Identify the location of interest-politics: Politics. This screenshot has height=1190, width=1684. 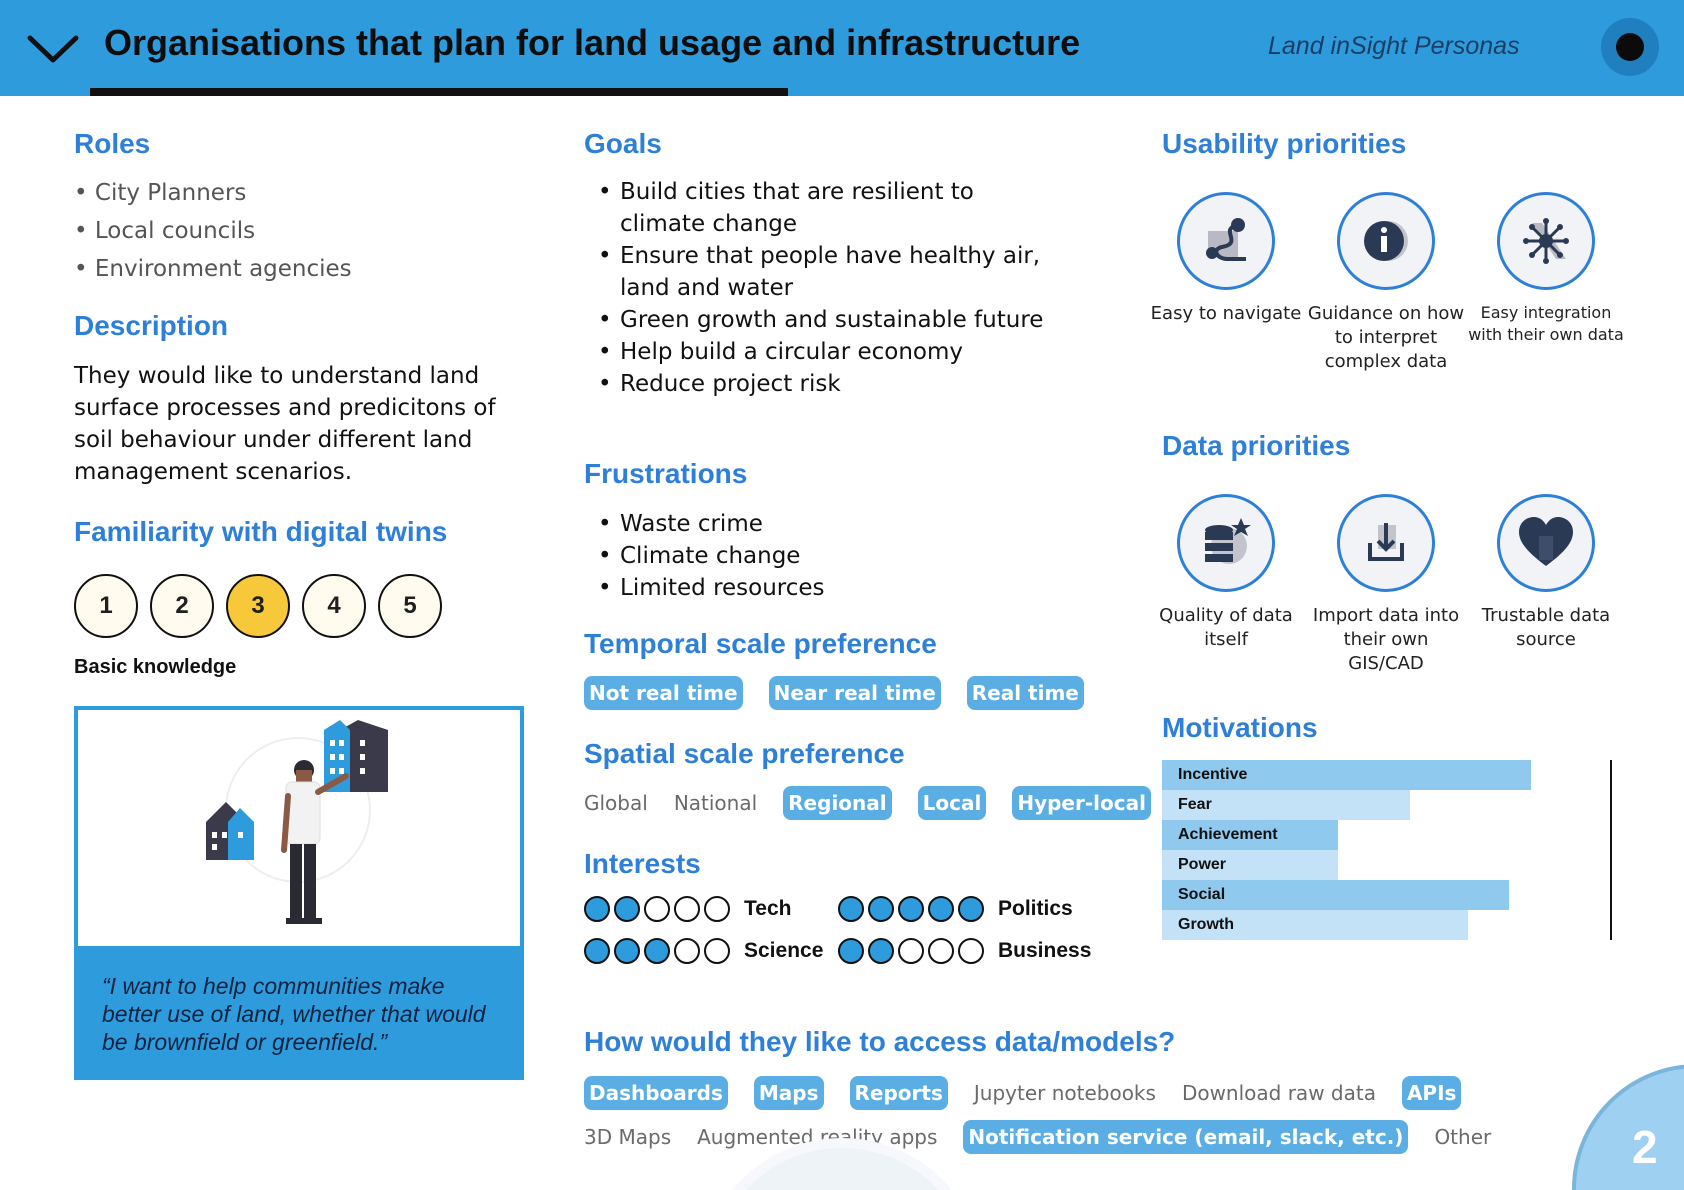
(955, 909).